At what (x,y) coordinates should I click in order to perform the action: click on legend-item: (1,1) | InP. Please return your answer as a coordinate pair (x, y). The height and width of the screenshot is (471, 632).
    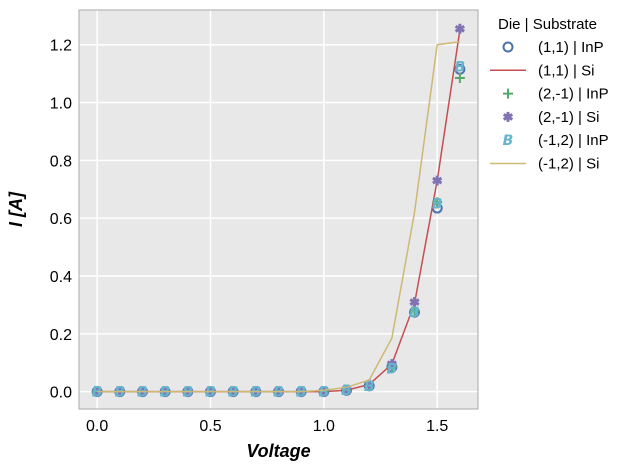
    Looking at the image, I should click on (553, 47).